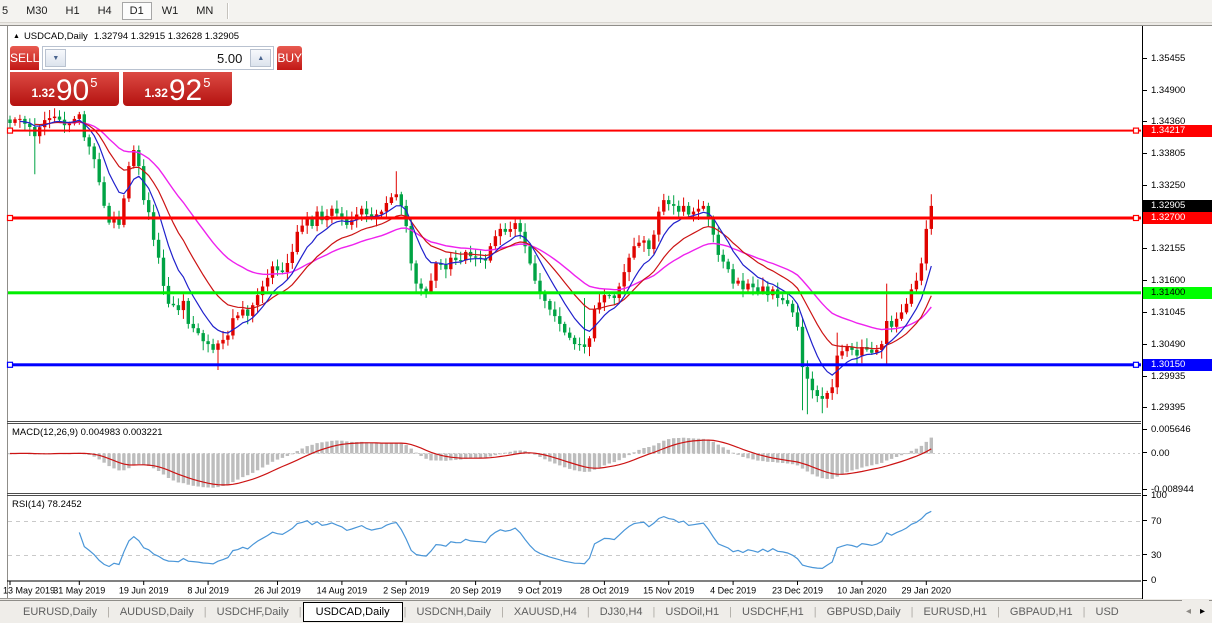 The height and width of the screenshot is (623, 1212). Describe the element at coordinates (1041, 612) in the screenshot. I see `tab-gbpaud-h1: GBPAUD,H1` at that location.